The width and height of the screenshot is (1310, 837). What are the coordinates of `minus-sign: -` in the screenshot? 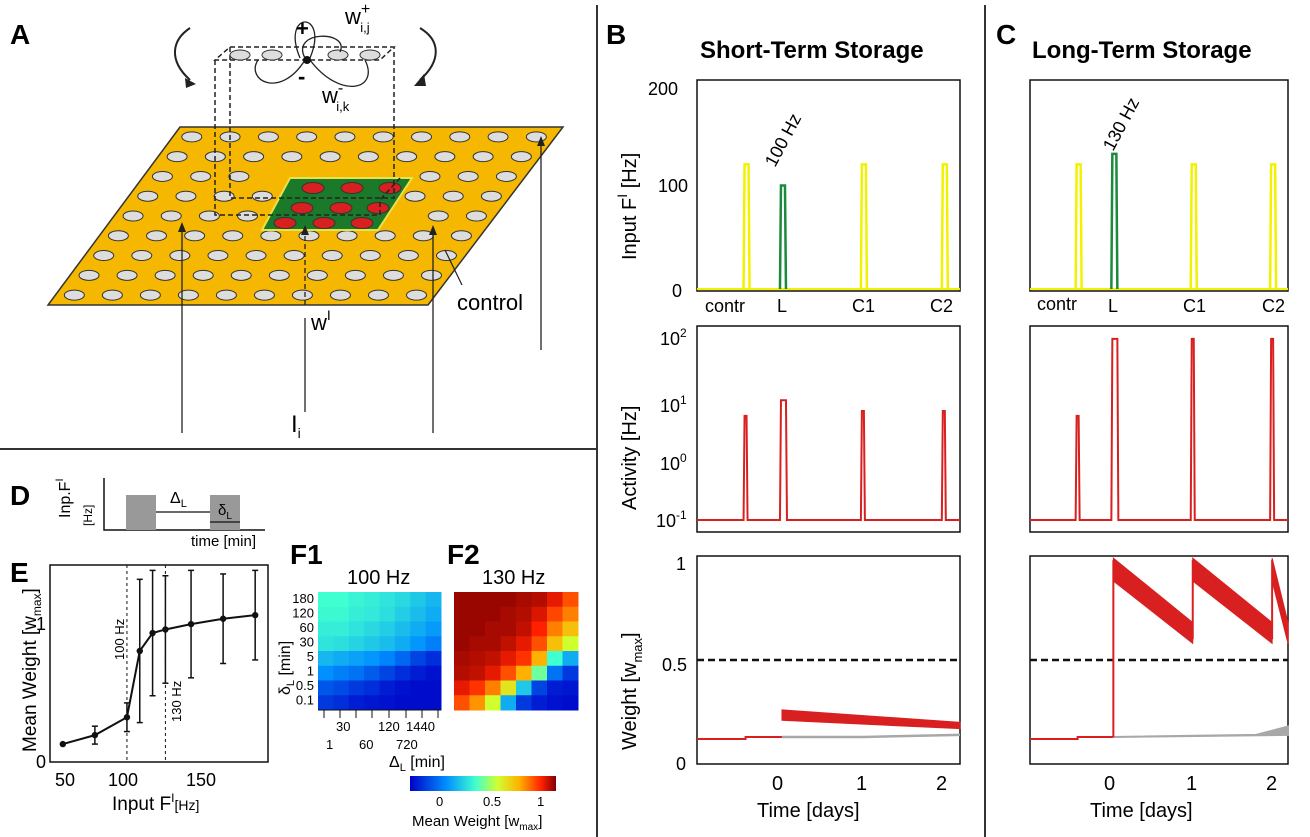 It's located at (301, 76).